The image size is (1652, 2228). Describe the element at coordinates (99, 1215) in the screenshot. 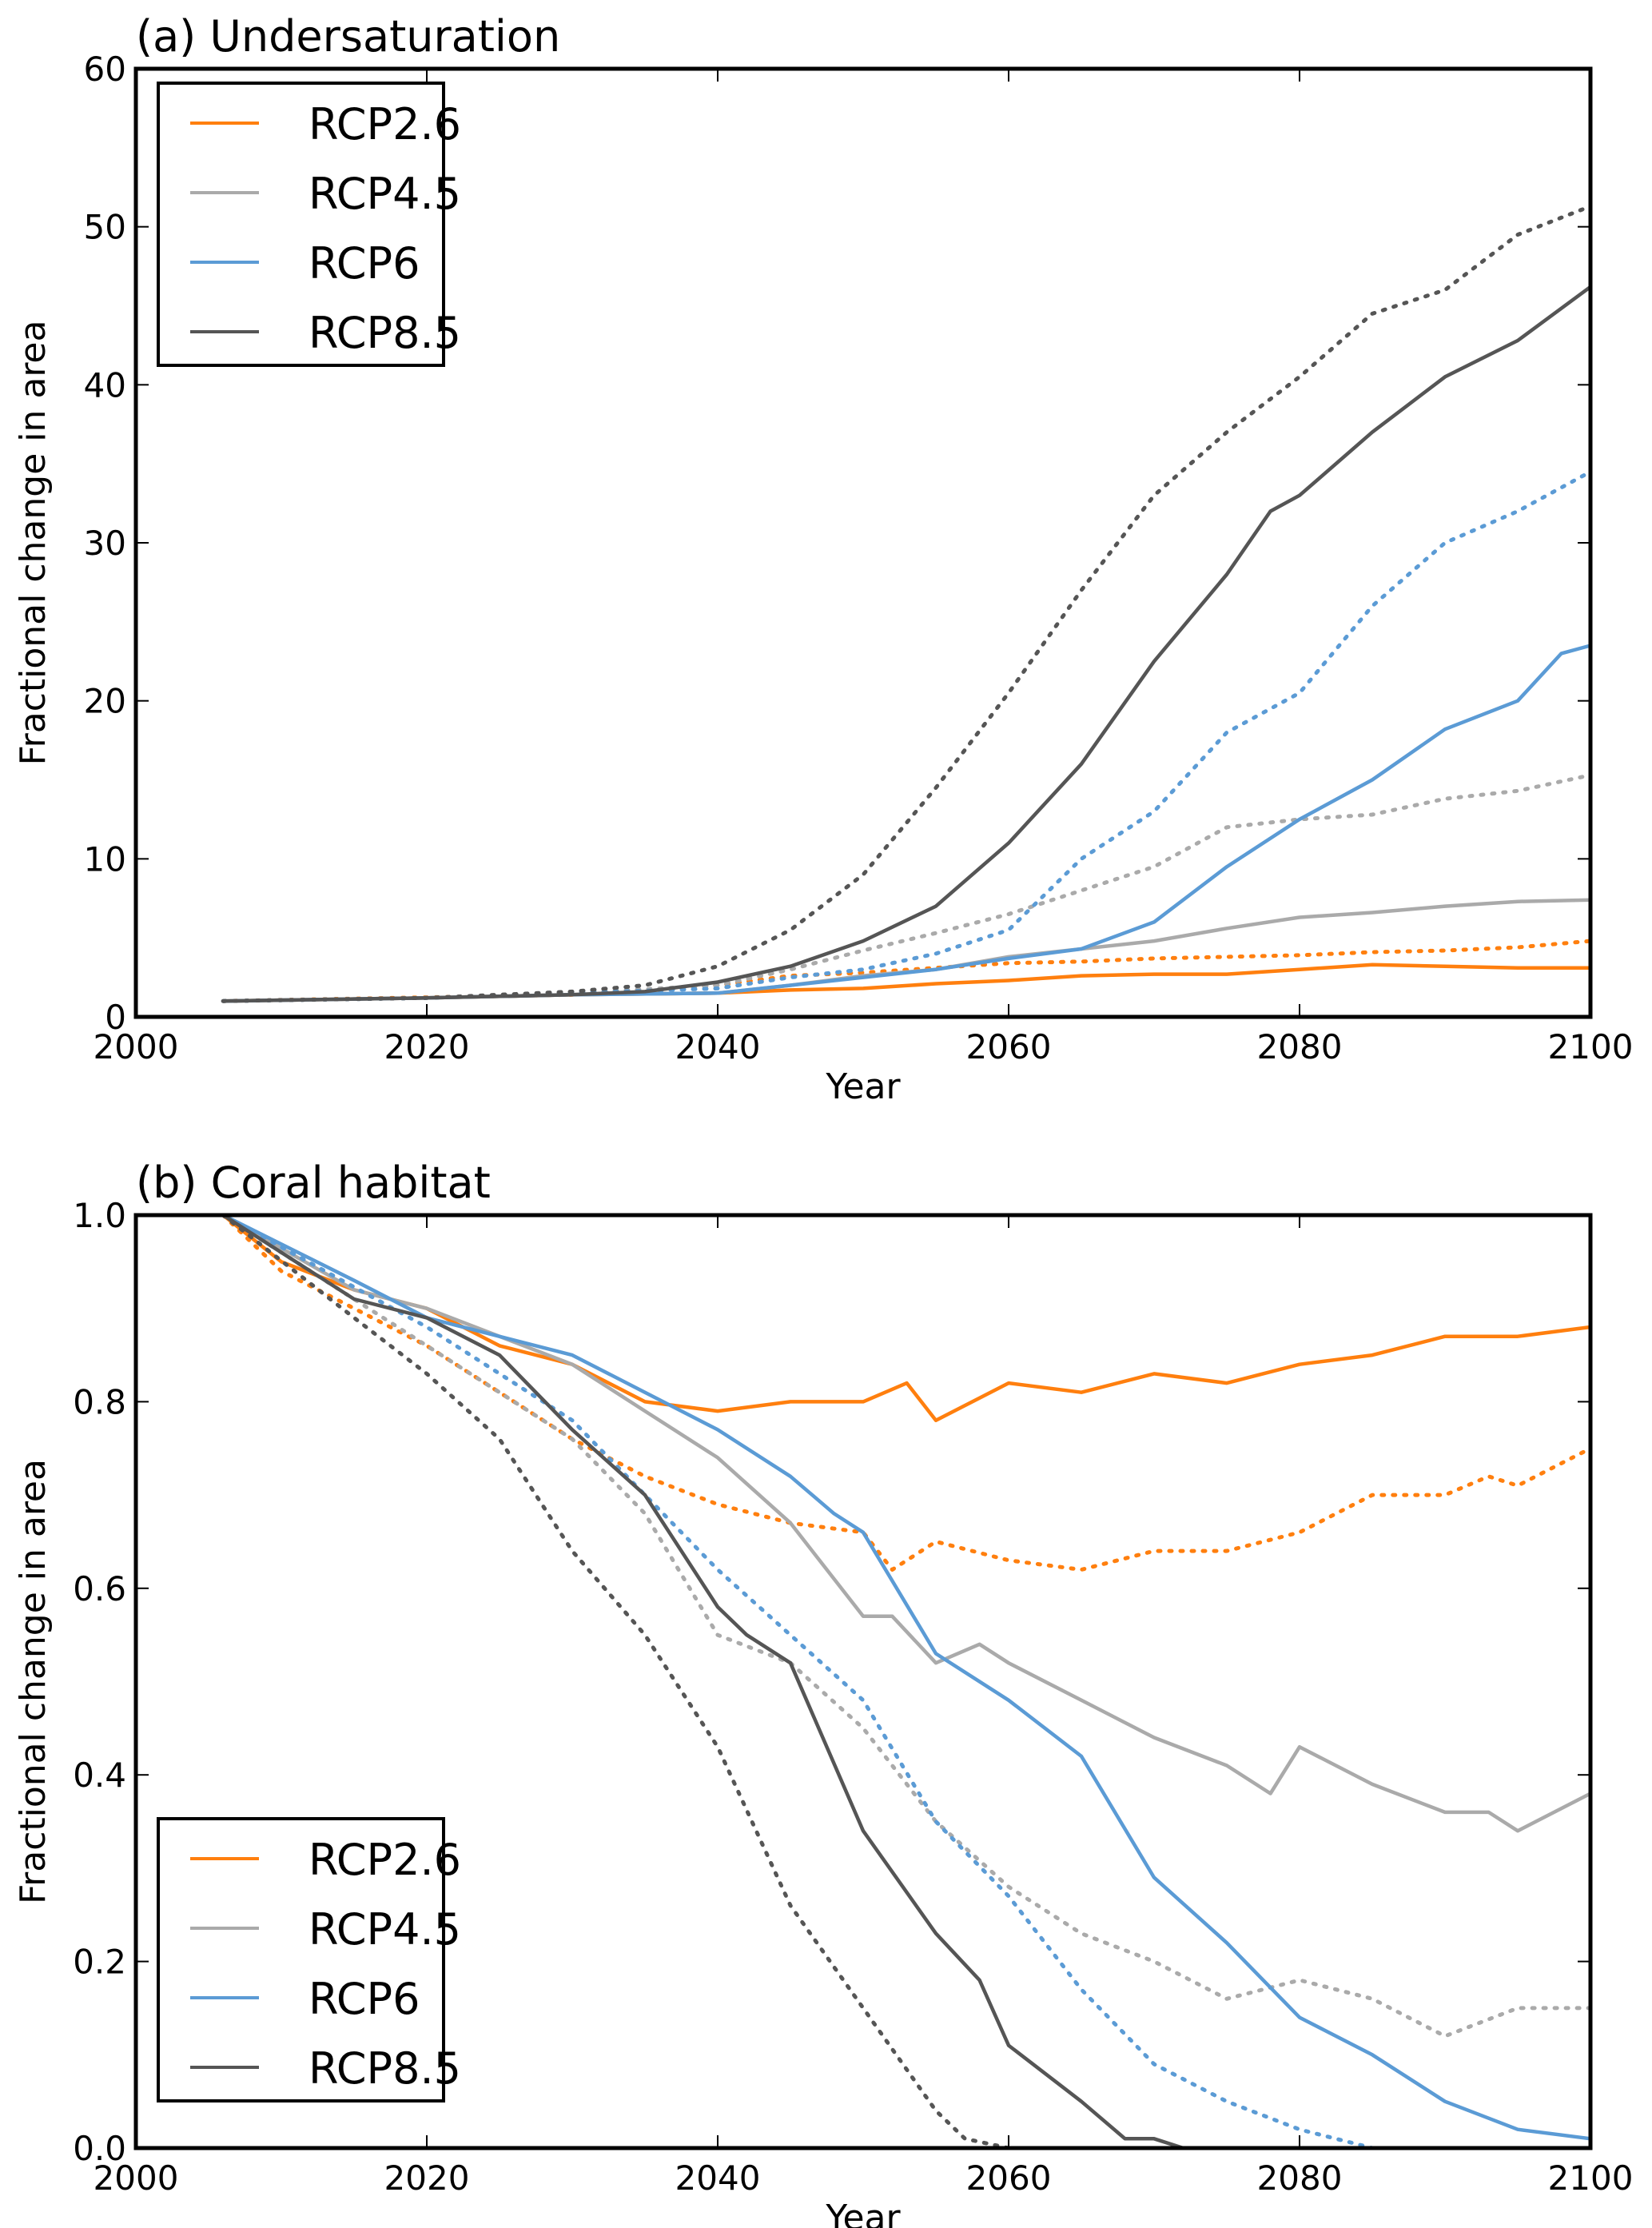

I see `y-tick-label: 1.0` at that location.